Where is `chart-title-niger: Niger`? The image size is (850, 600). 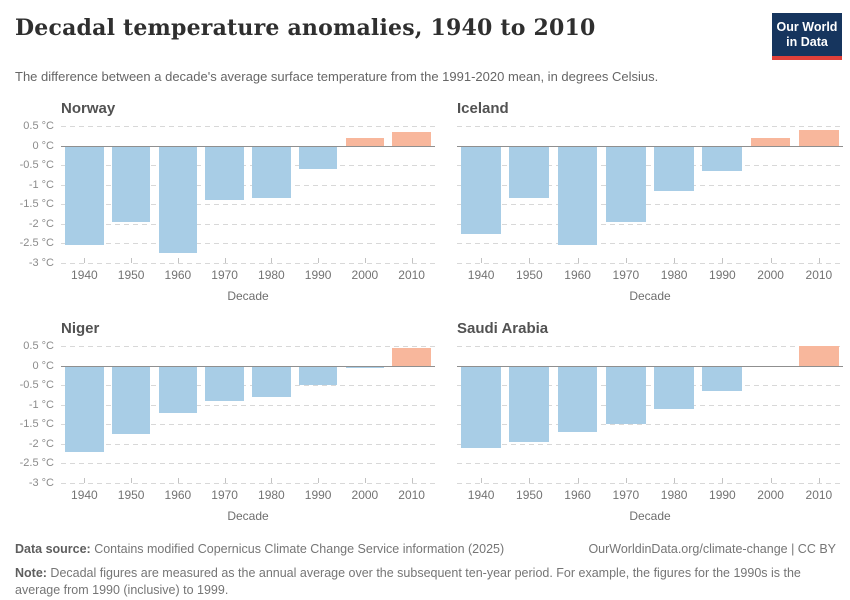
chart-title-niger: Niger is located at coordinates (80, 328).